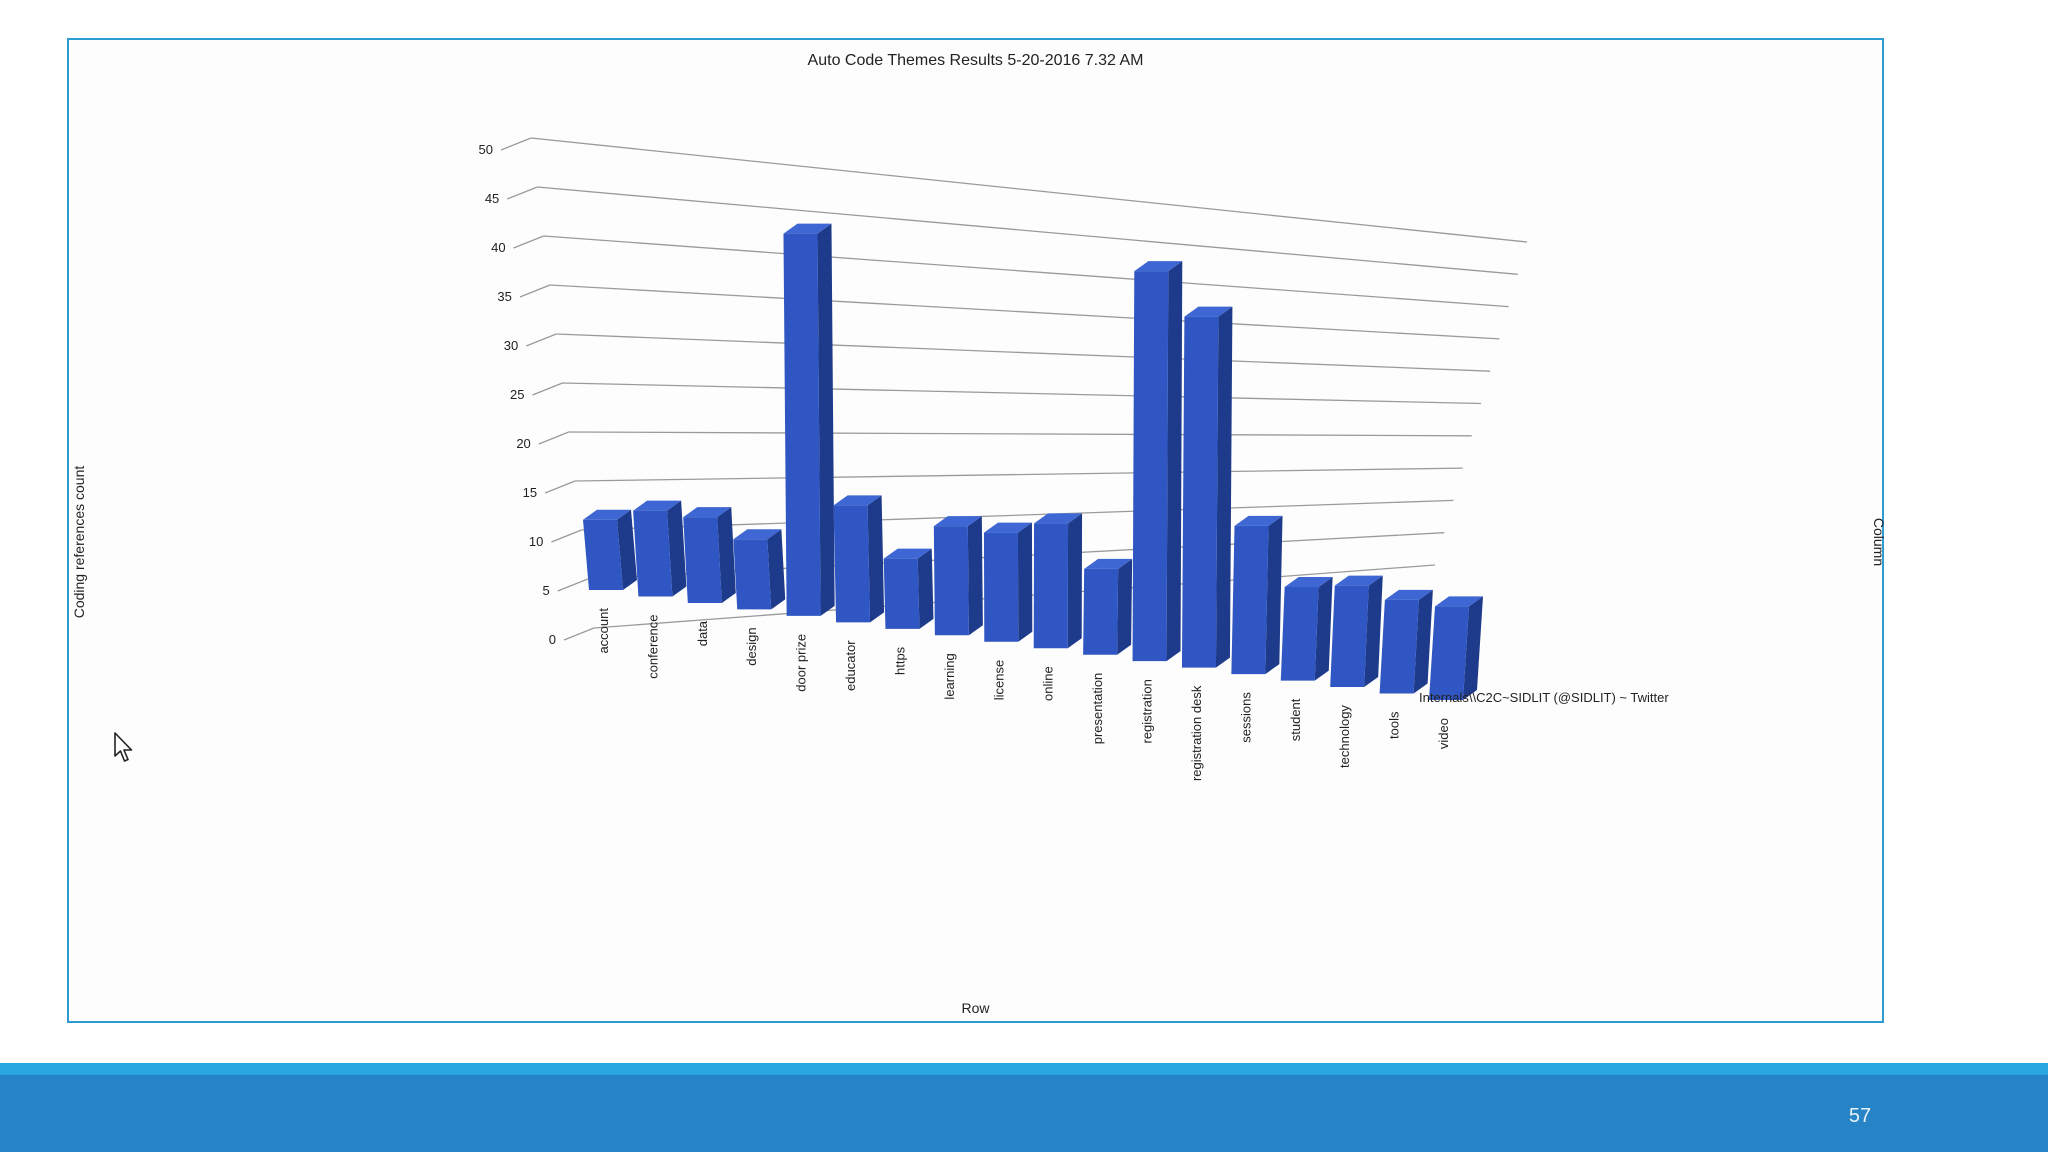  What do you see at coordinates (1295, 719) in the screenshot?
I see `x-tick-label: student` at bounding box center [1295, 719].